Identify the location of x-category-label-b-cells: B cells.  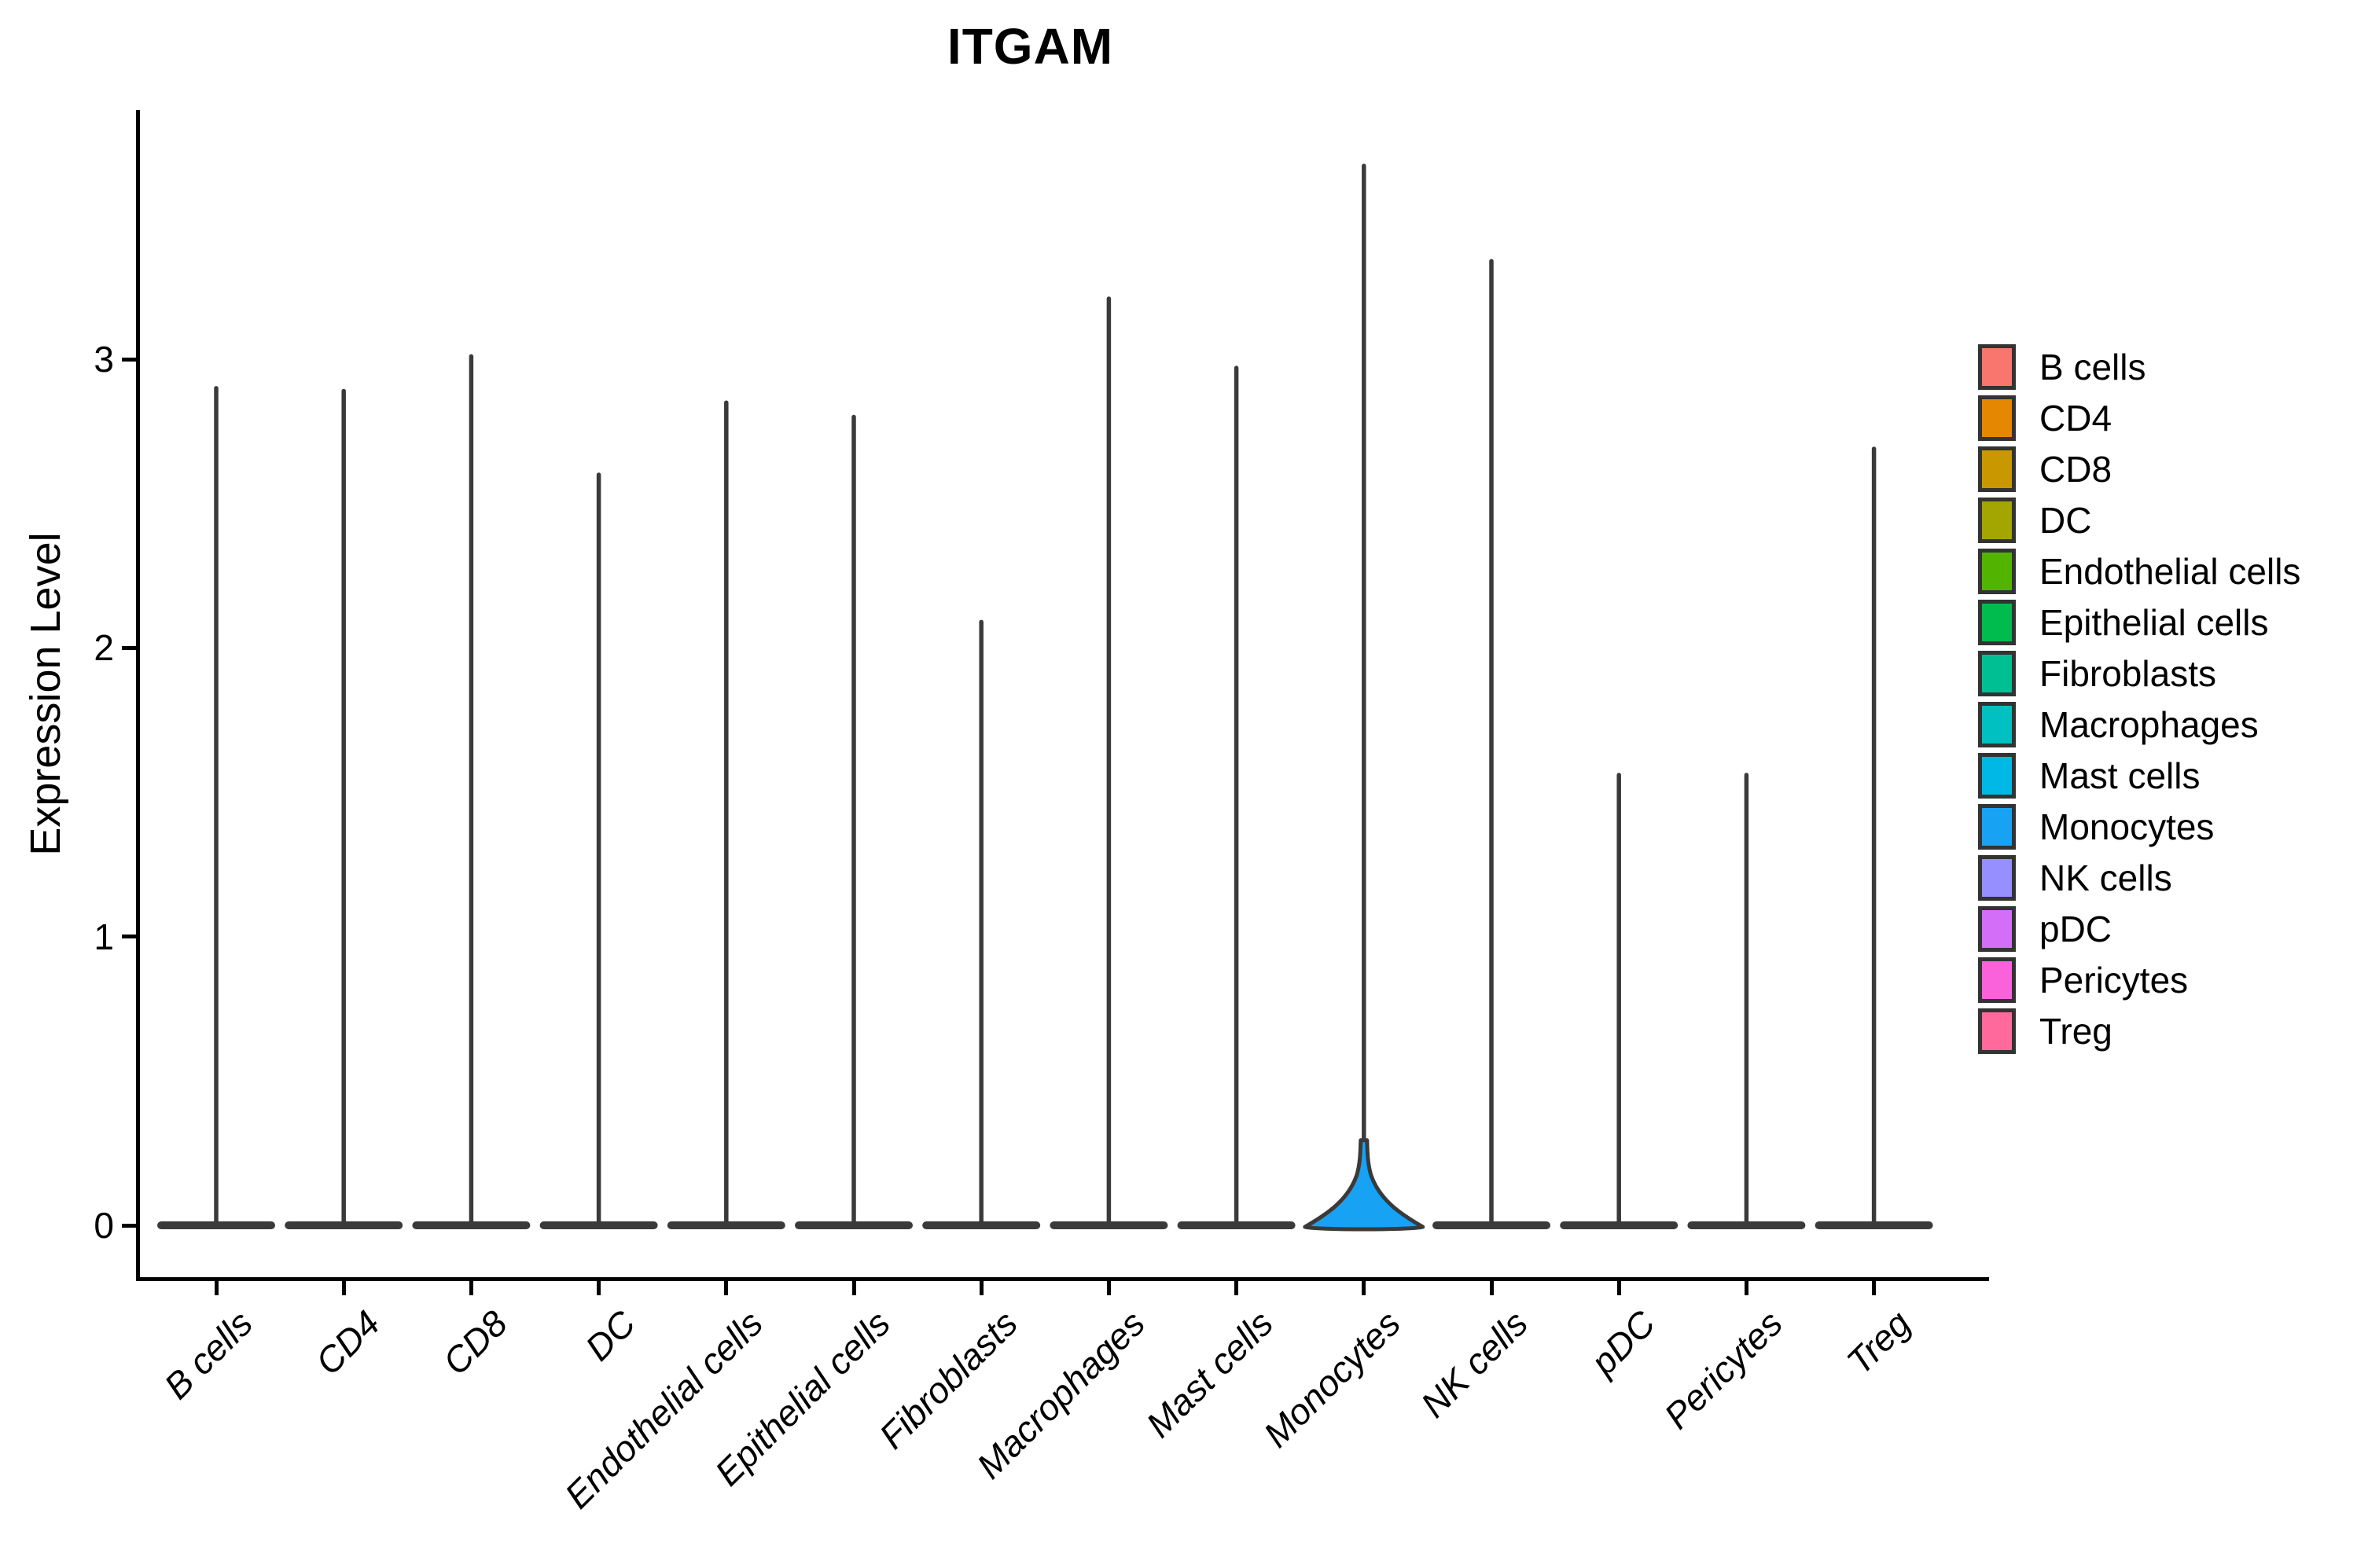
(208, 1354).